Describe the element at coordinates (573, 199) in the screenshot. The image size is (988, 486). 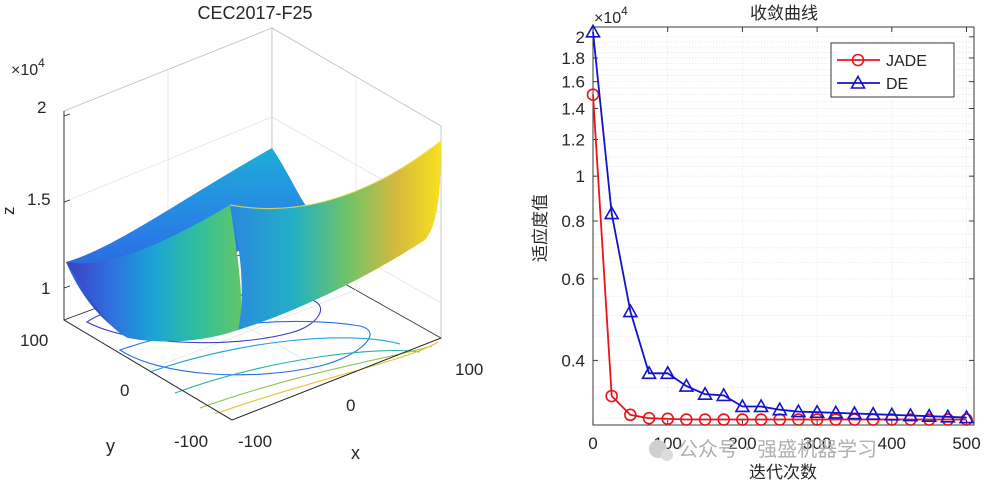
I see `y-tick-labels: 0.4 0.6 0.8 1 1.2 1.4 1.6 1.8 2` at that location.